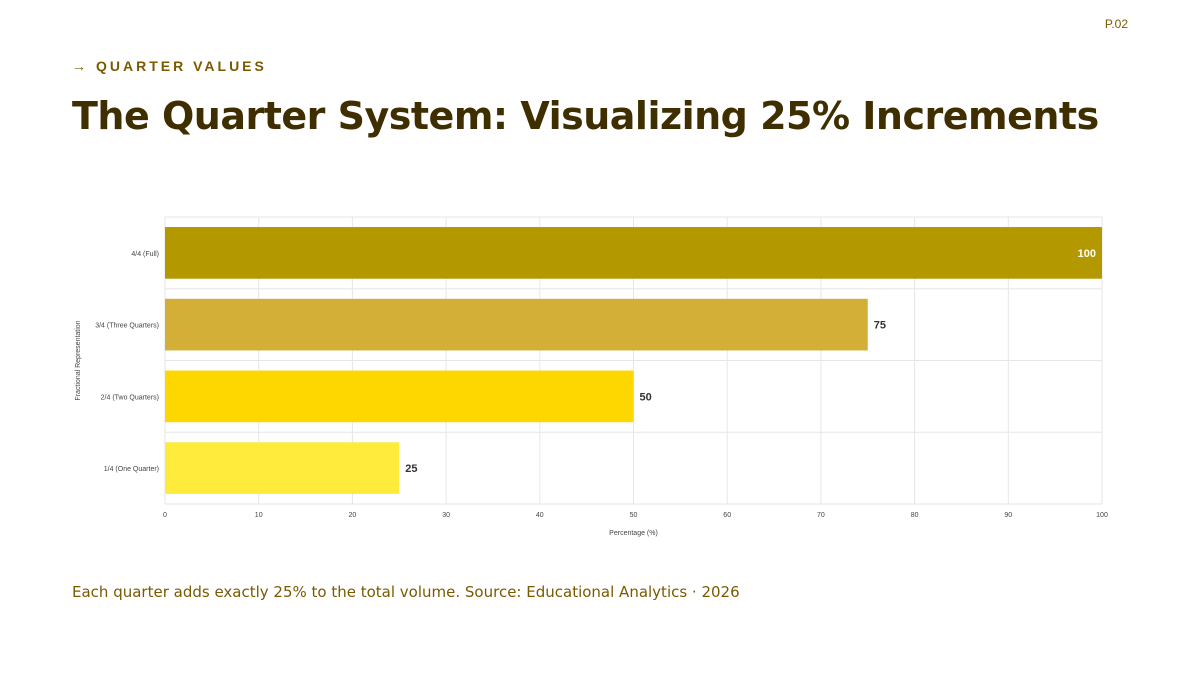 The width and height of the screenshot is (1200, 675). Describe the element at coordinates (181, 66) in the screenshot. I see `kicker-label: QUARTER VALUES` at that location.